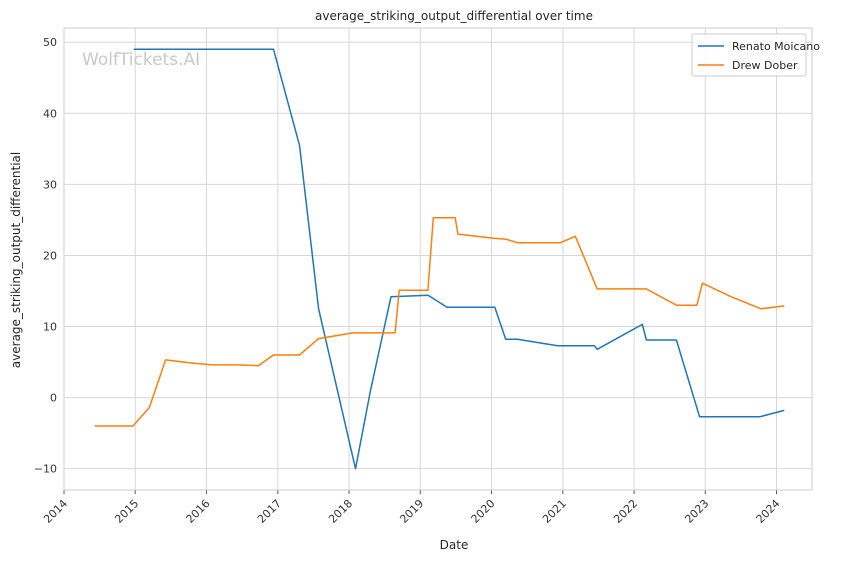  Describe the element at coordinates (50, 327) in the screenshot. I see `y-tick-label: 10` at that location.